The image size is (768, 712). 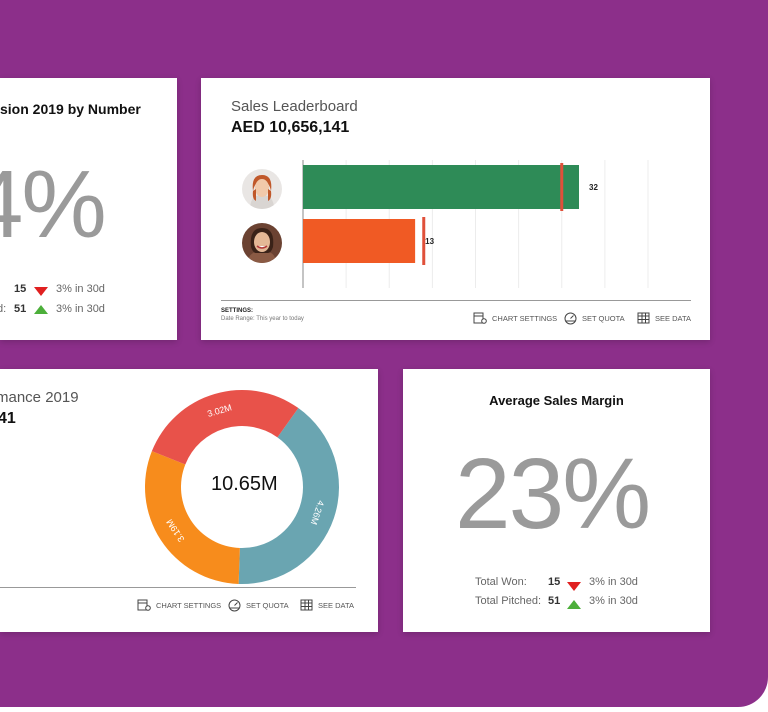 I want to click on margin-title: Average Sales Margin, so click(x=556, y=400).